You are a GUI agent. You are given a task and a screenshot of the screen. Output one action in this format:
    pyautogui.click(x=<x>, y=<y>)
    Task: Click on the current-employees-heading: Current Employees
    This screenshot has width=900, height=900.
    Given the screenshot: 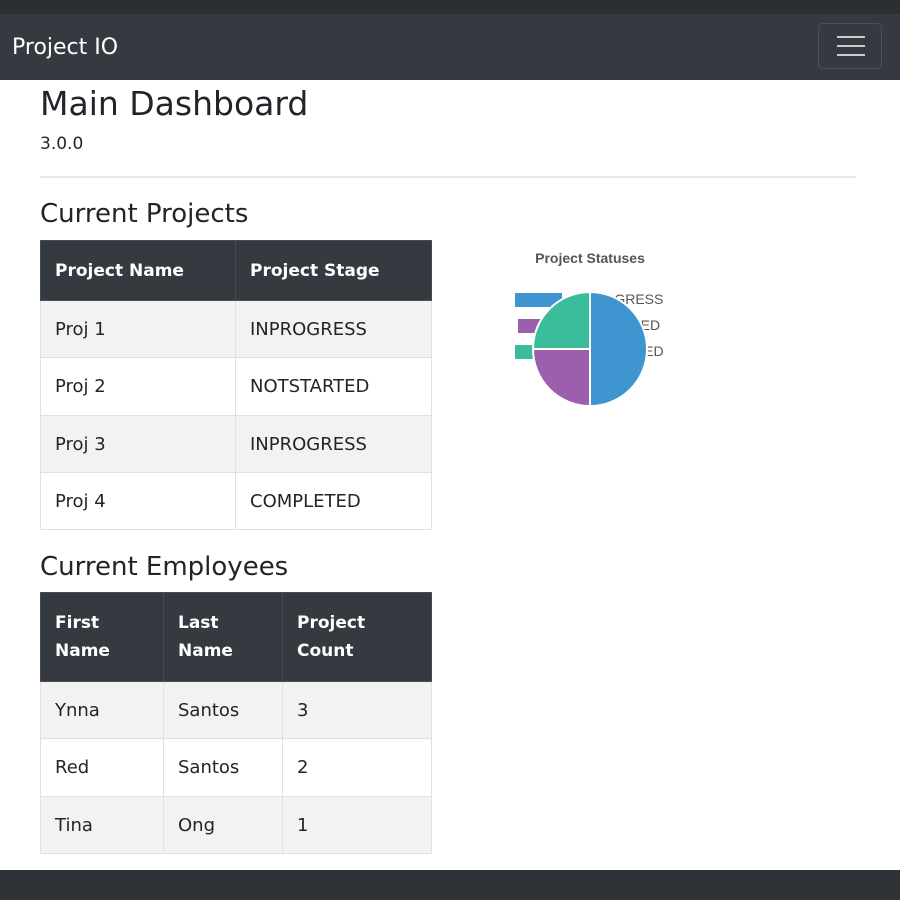 What is the action you would take?
    pyautogui.click(x=164, y=567)
    